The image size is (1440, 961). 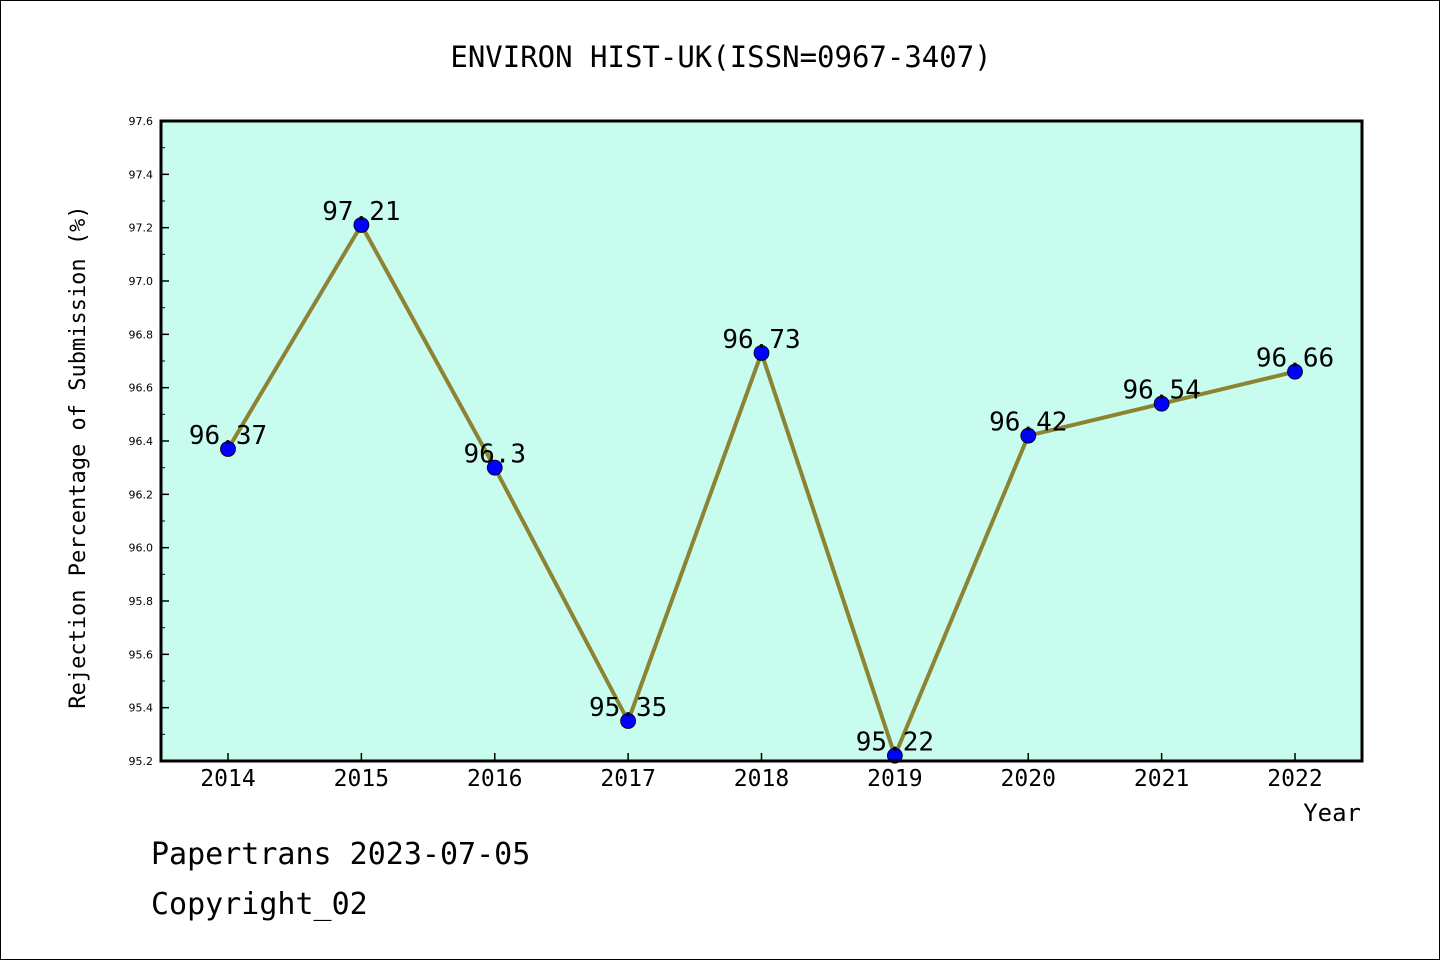 I want to click on y-axis-label: Rejection Percentage of Submission (%), so click(x=78, y=456).